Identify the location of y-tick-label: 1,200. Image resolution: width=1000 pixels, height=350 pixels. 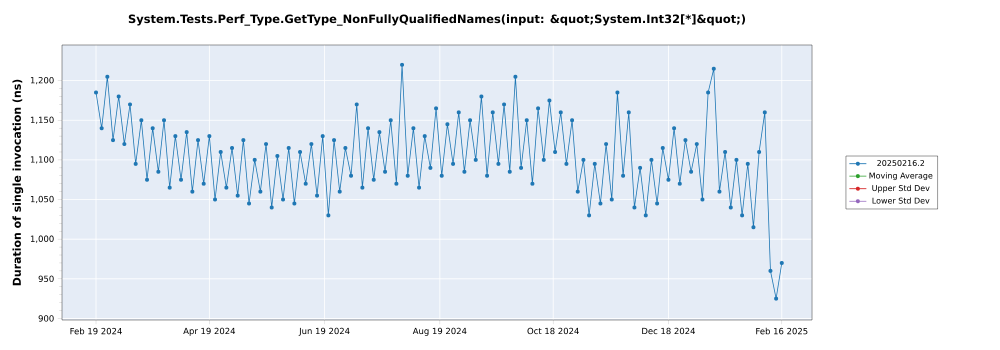
(42, 80).